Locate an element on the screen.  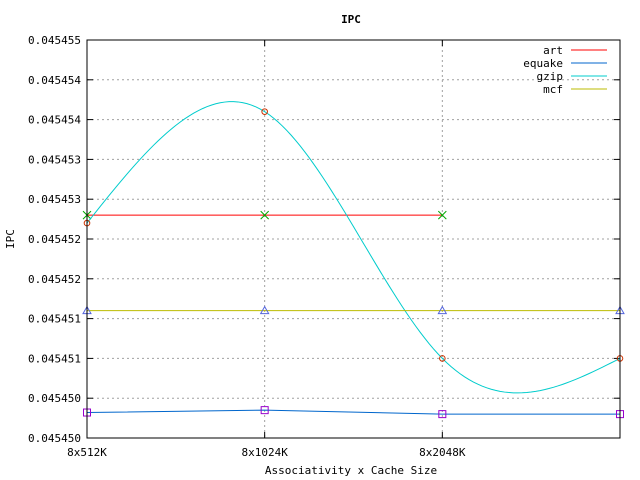
y-axis-label: IPC is located at coordinates (10, 239).